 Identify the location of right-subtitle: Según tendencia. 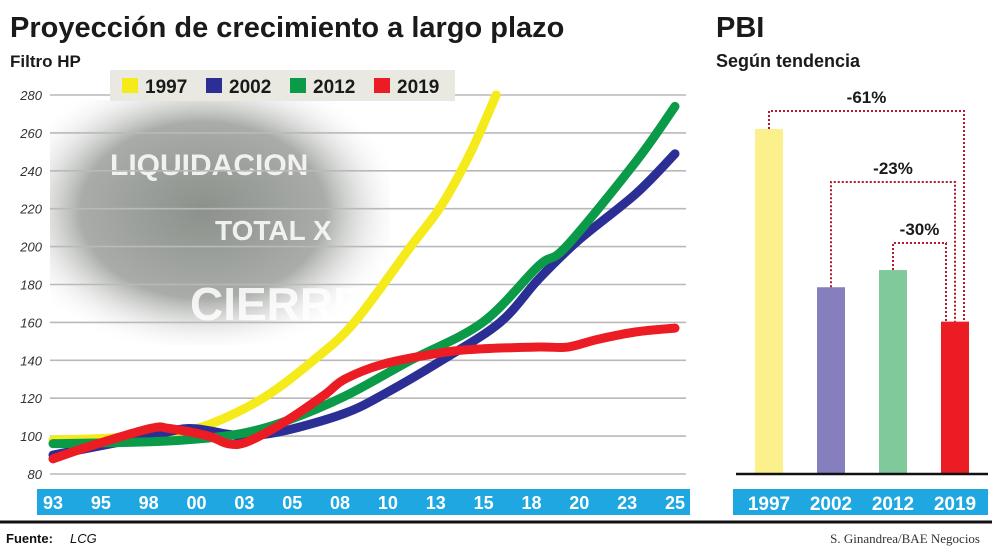
(788, 61).